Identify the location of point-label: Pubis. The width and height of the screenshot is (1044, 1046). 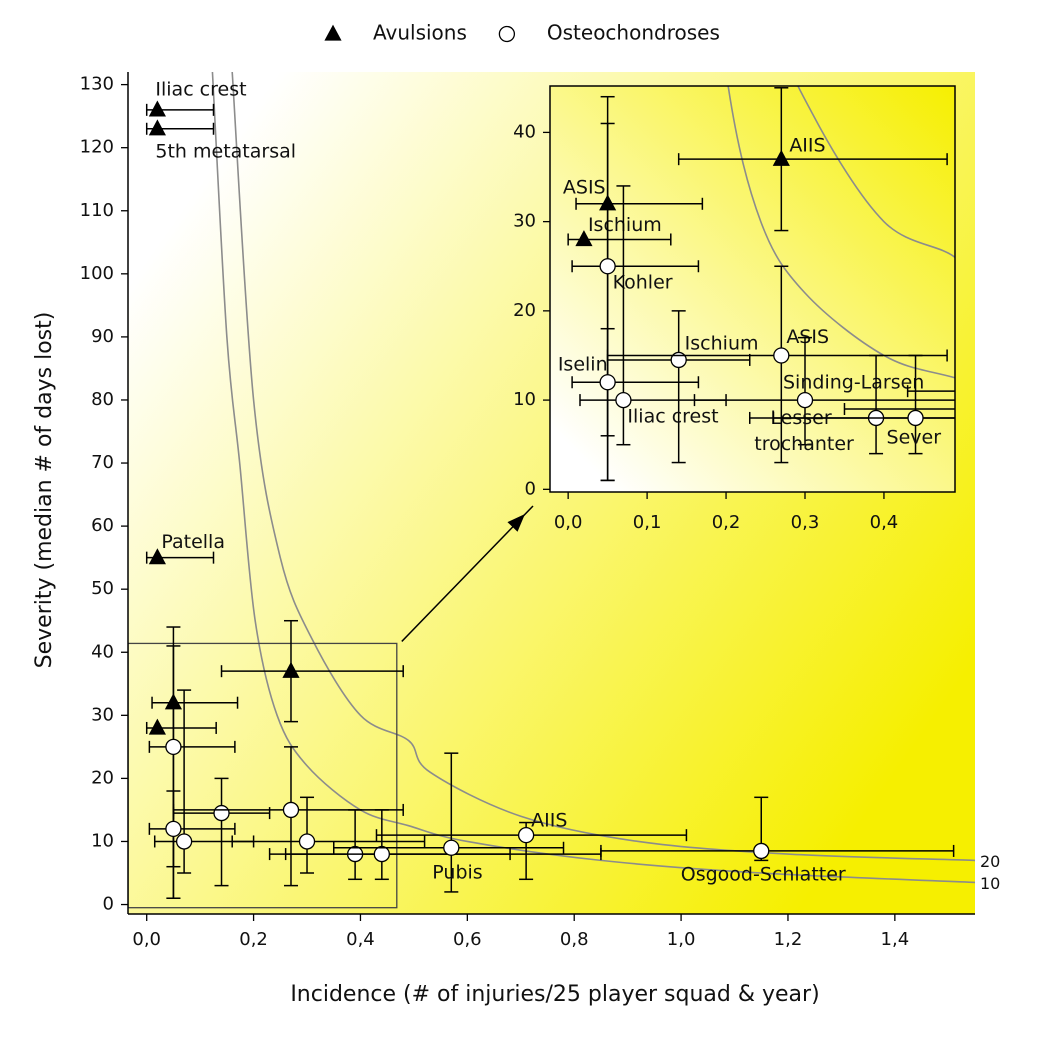
(457, 872).